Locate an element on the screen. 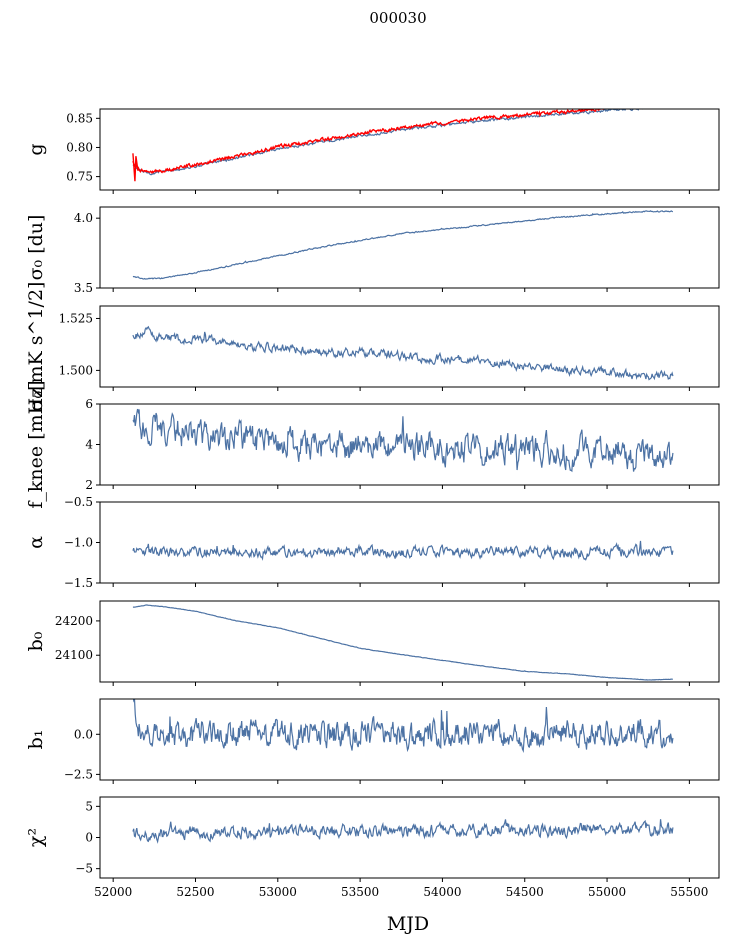 The height and width of the screenshot is (944, 729). x-tick-label: 55000 is located at coordinates (607, 892).